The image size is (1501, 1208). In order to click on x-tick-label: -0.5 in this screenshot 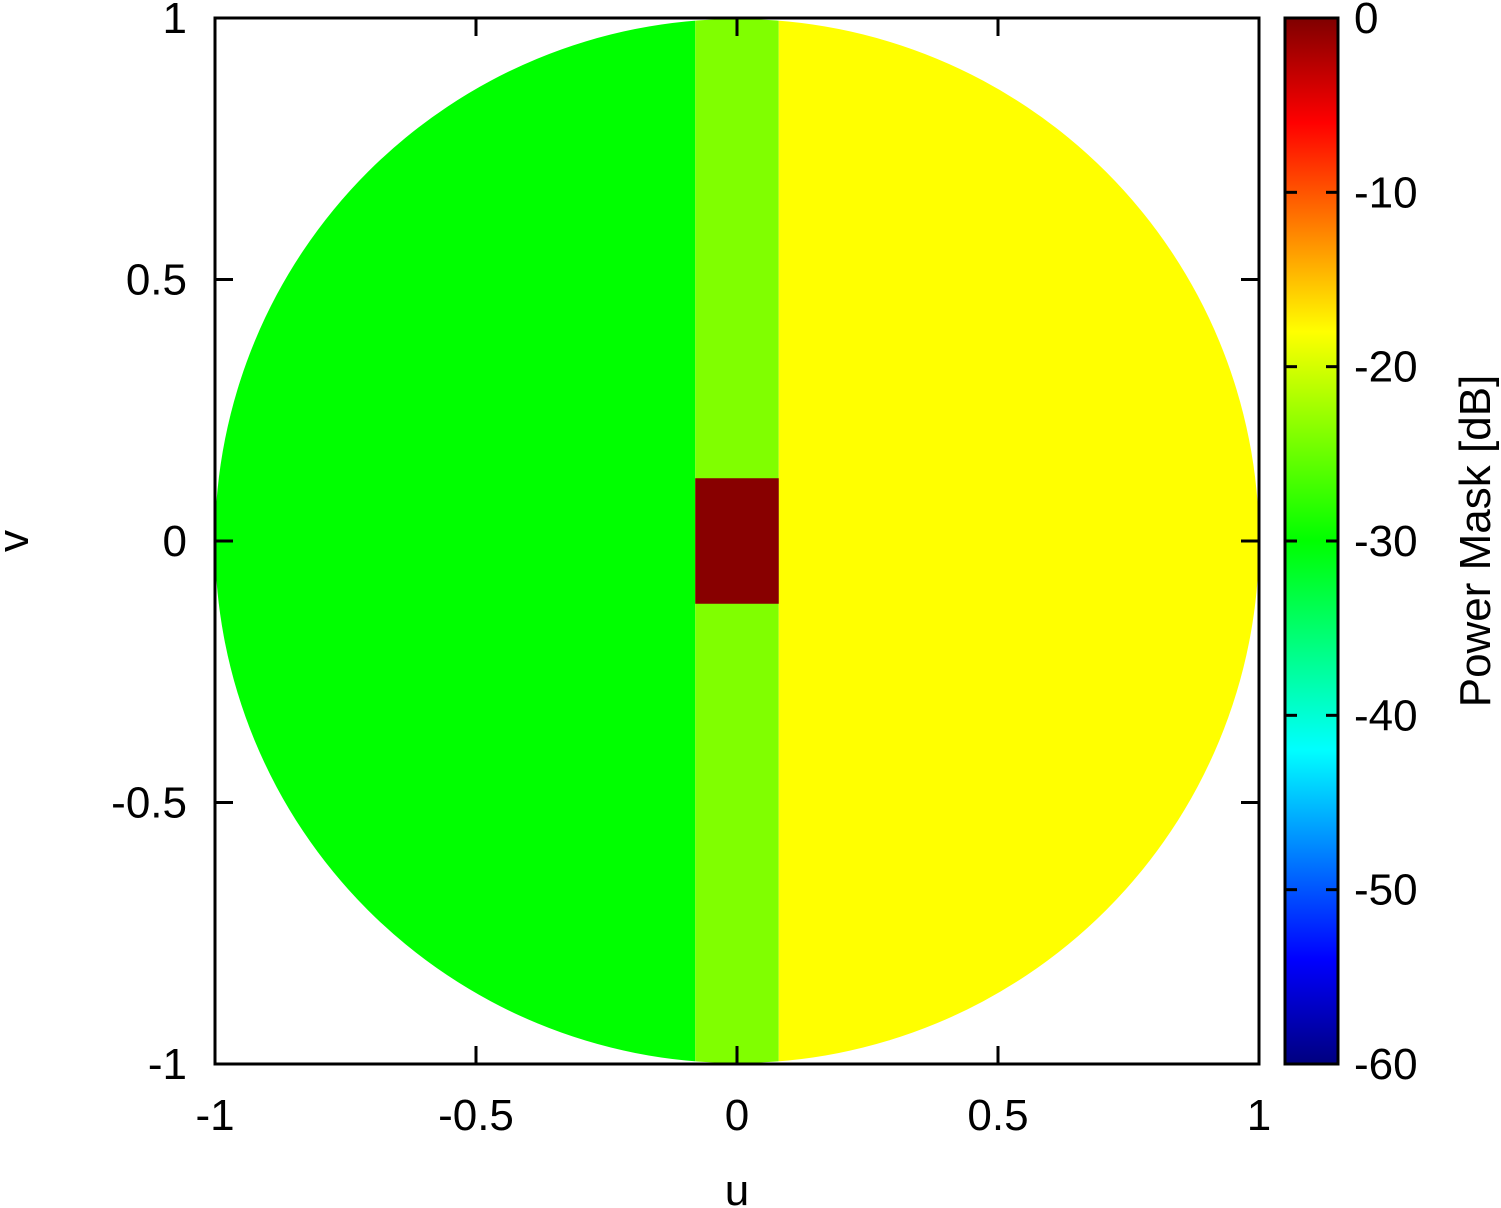, I will do `click(476, 1115)`.